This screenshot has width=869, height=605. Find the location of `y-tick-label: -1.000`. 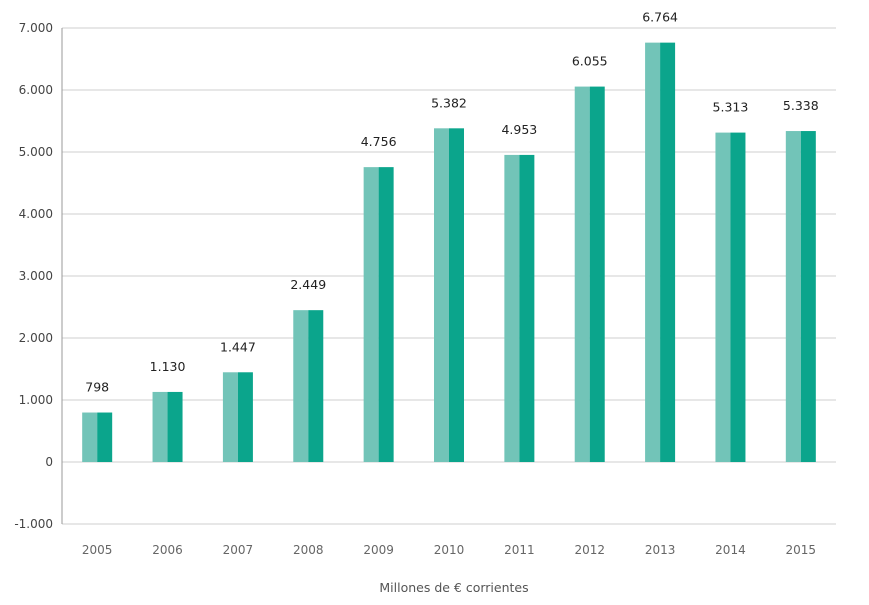

y-tick-label: -1.000 is located at coordinates (33, 524).